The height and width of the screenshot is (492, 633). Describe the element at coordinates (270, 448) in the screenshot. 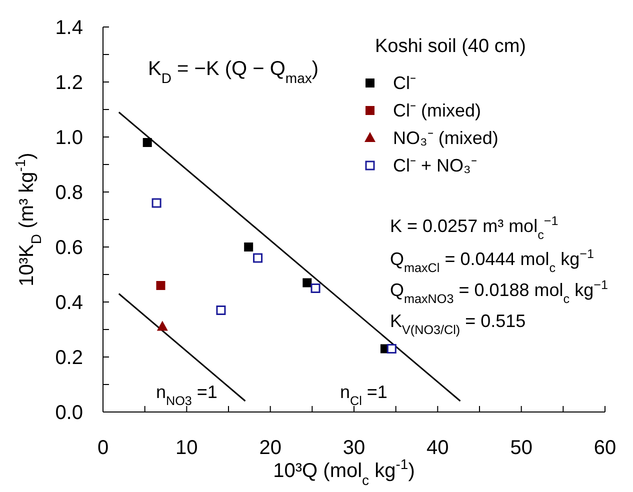

I see `x-tick-label: 20` at that location.